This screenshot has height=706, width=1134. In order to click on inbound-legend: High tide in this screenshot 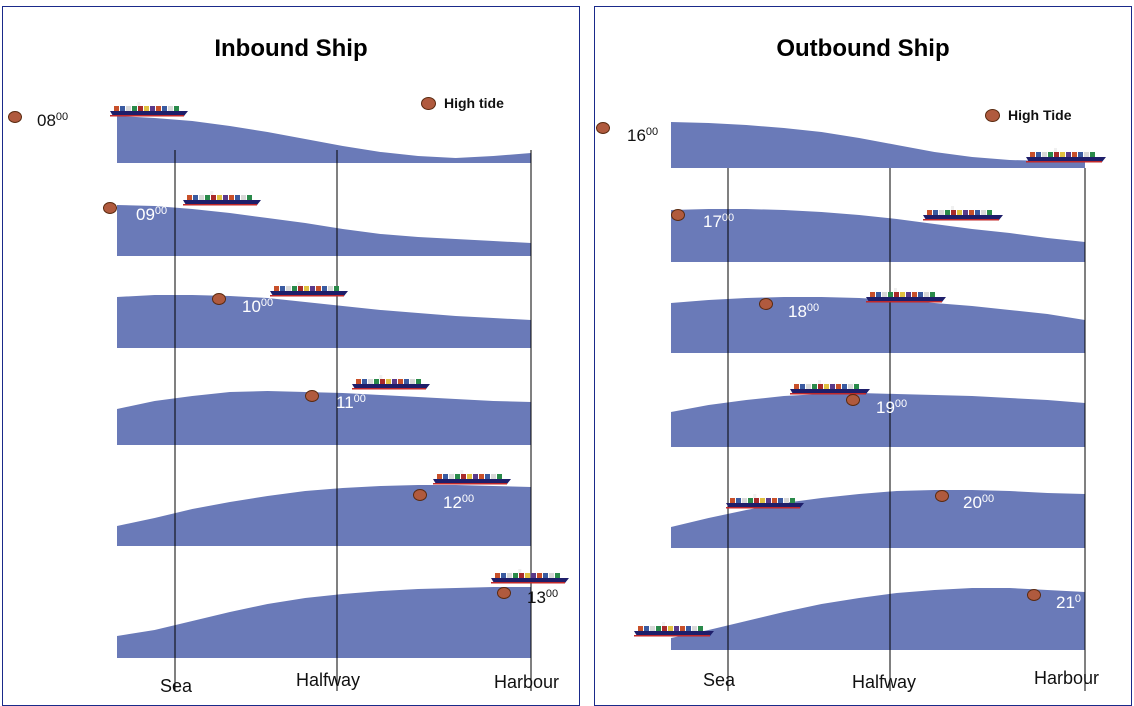, I will do `click(462, 103)`.